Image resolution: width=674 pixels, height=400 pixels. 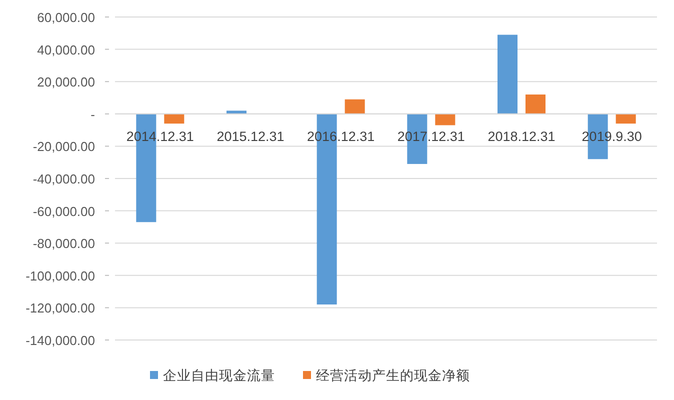 I want to click on y-tick-label: -60,000.00, so click(x=63, y=211).